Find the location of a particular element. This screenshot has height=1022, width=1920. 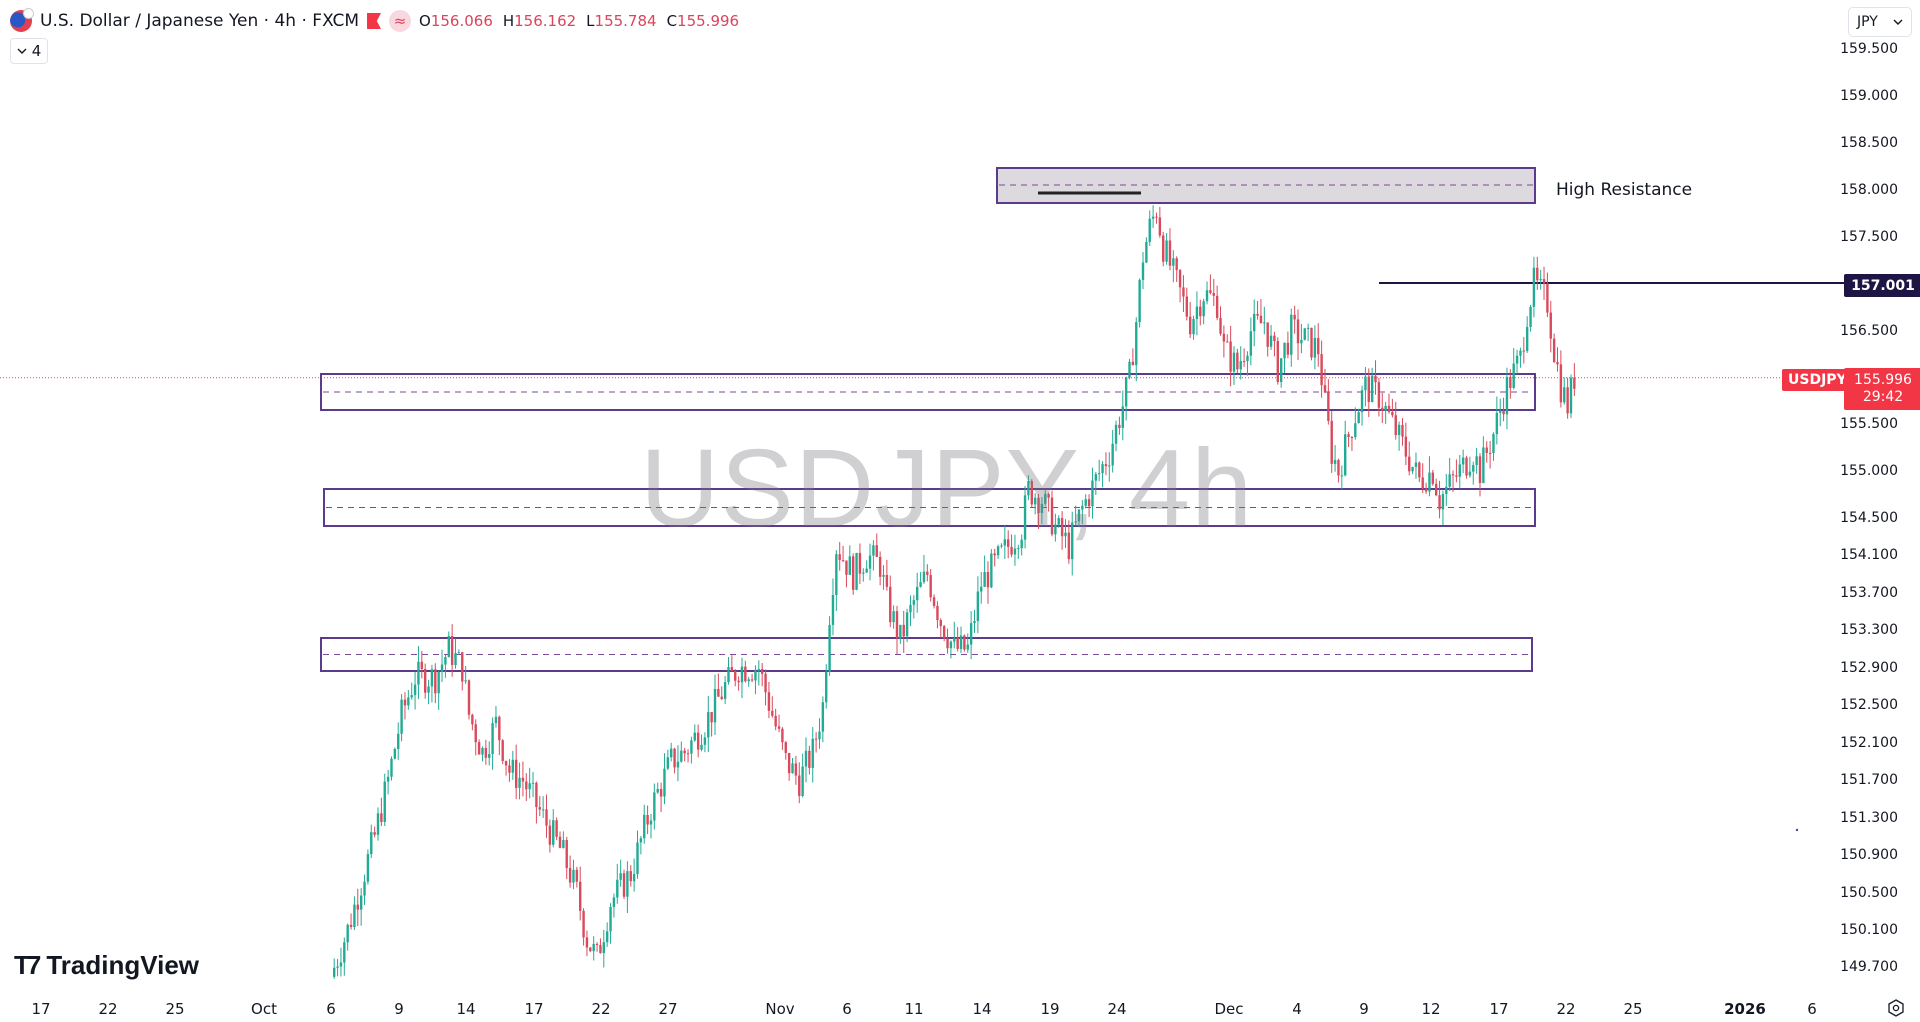

axis-settings-icon is located at coordinates (1896, 1008).